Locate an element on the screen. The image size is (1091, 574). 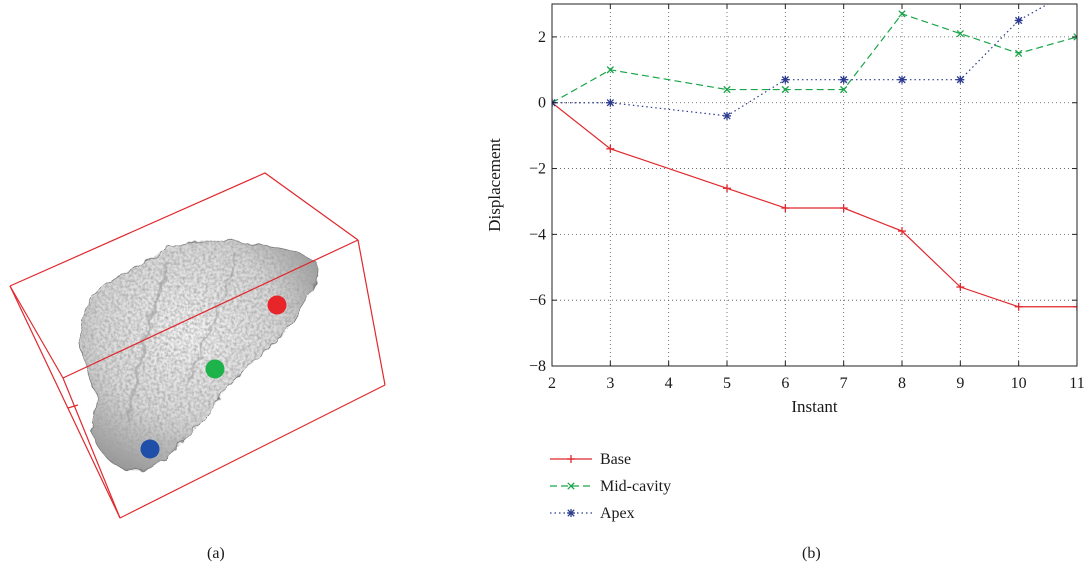
bounding-box is located at coordinates (184, 229).